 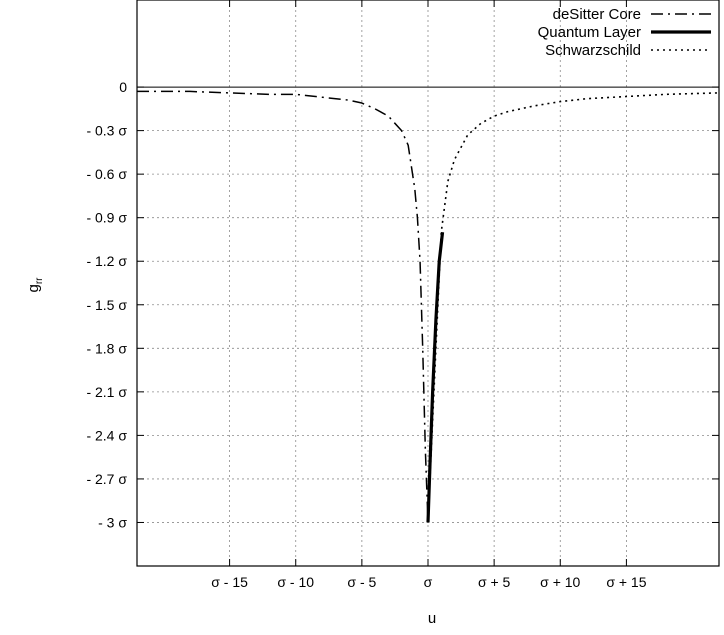 I want to click on y-axis-title-main: g, so click(x=33, y=288).